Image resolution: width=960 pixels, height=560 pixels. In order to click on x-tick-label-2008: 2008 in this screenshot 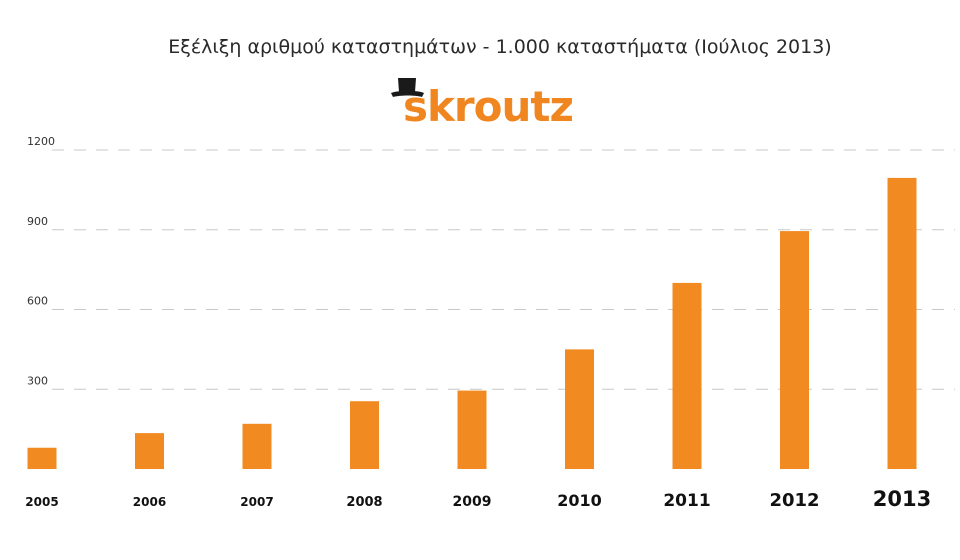, I will do `click(364, 502)`.